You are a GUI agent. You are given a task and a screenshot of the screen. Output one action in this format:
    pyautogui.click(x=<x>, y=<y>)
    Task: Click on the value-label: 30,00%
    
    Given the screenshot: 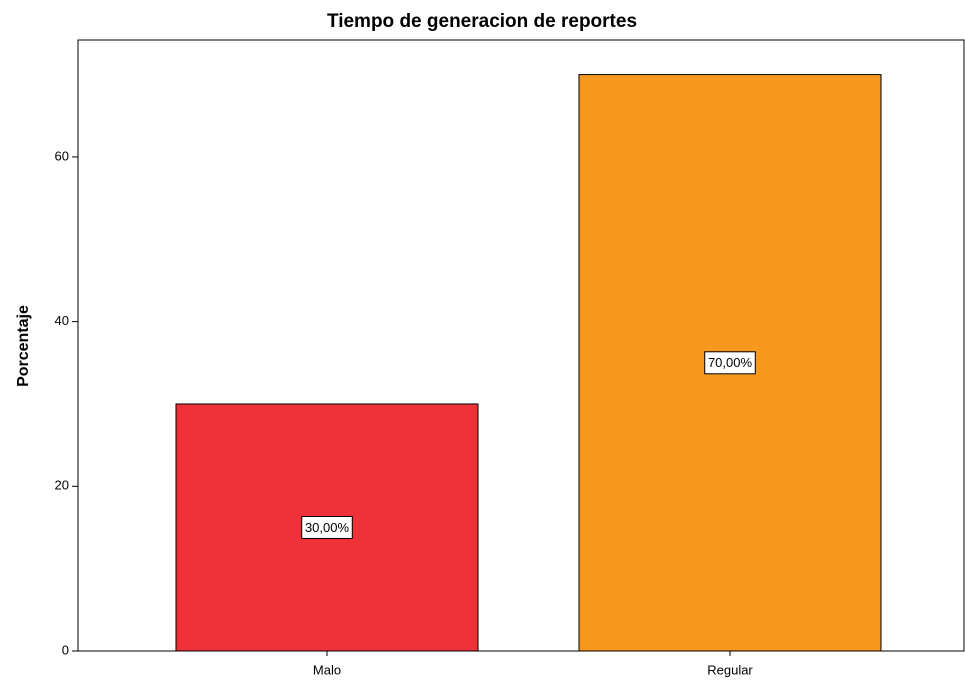 What is the action you would take?
    pyautogui.click(x=327, y=527)
    